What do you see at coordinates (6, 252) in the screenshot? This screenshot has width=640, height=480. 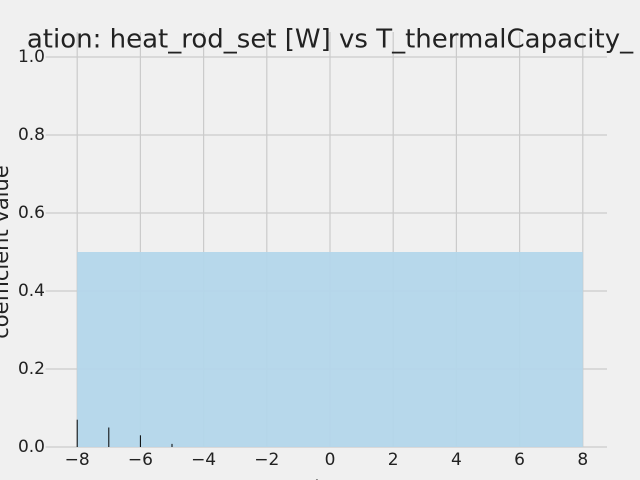 I see `y-axis-label: coefficient value` at bounding box center [6, 252].